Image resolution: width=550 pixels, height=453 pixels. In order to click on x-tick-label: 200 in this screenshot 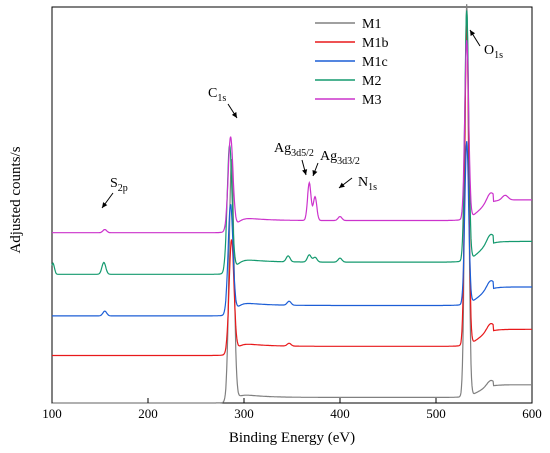, I will do `click(148, 413)`.